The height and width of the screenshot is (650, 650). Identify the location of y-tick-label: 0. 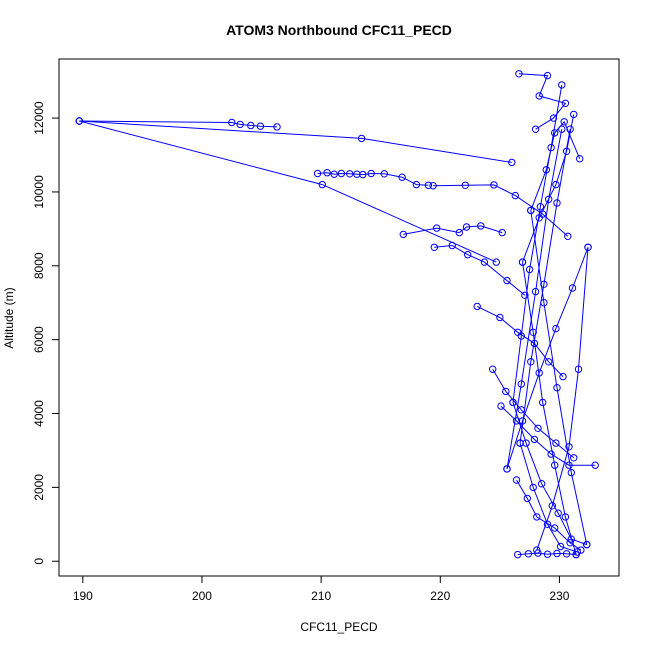
(39, 561).